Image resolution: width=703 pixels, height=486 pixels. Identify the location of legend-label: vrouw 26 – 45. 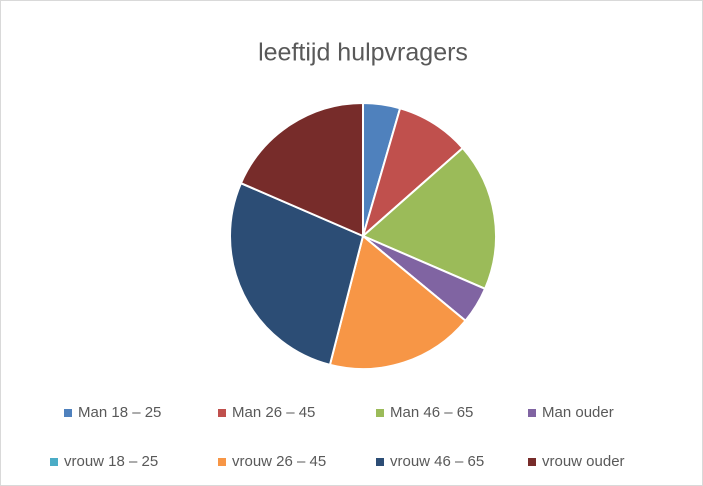
(279, 461).